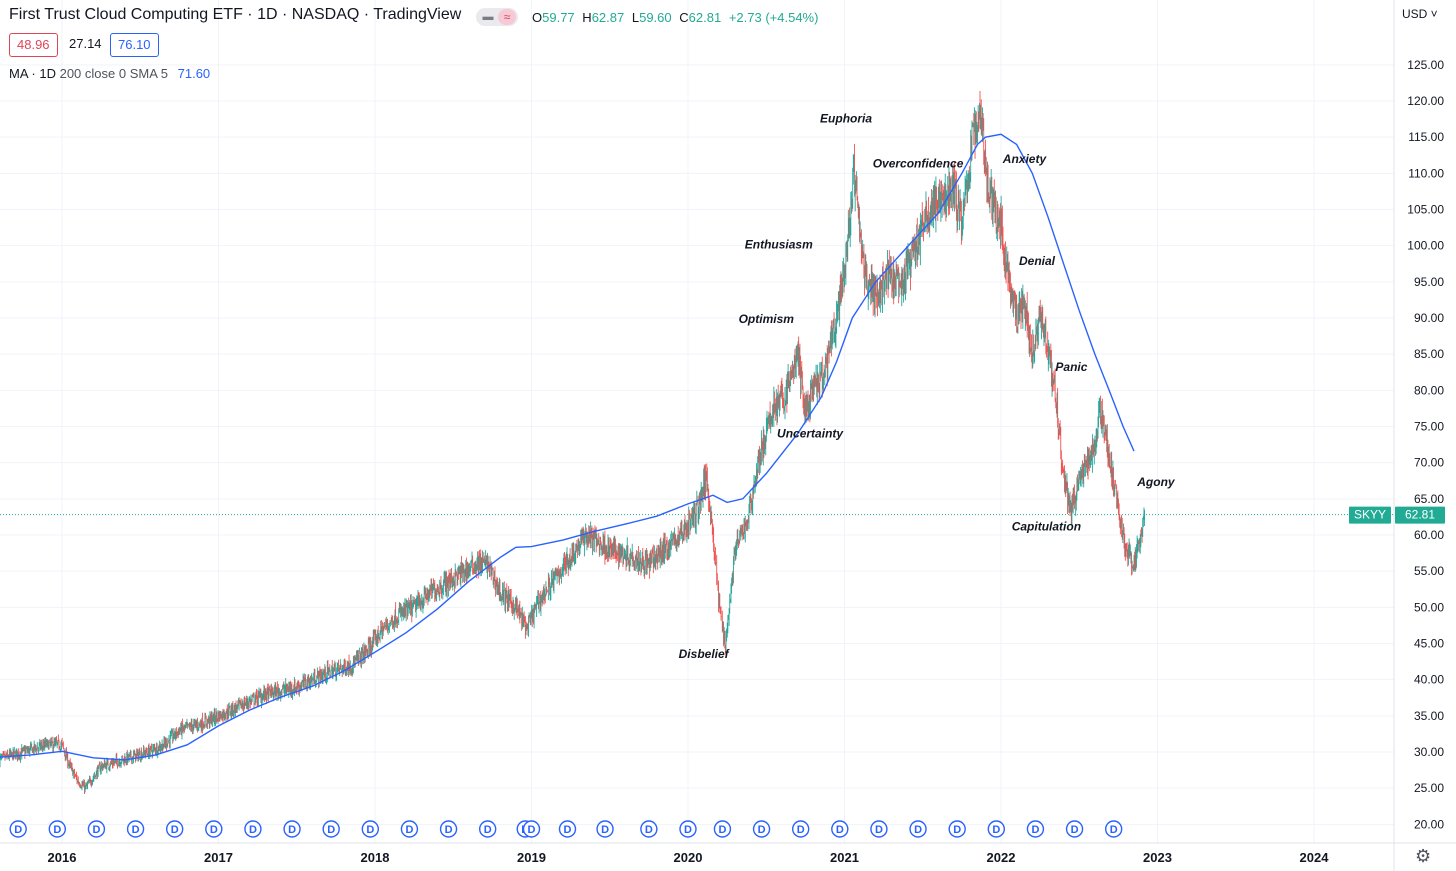 This screenshot has height=871, width=1456. Describe the element at coordinates (684, 17) in the screenshot. I see `ohlc-close-key: C` at that location.